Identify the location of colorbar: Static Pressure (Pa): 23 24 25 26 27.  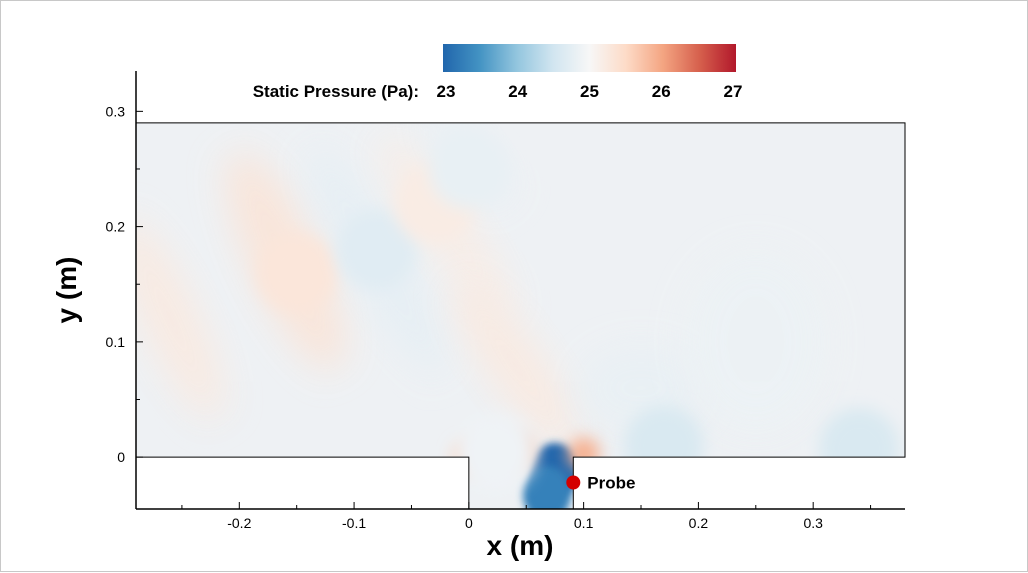
(498, 72).